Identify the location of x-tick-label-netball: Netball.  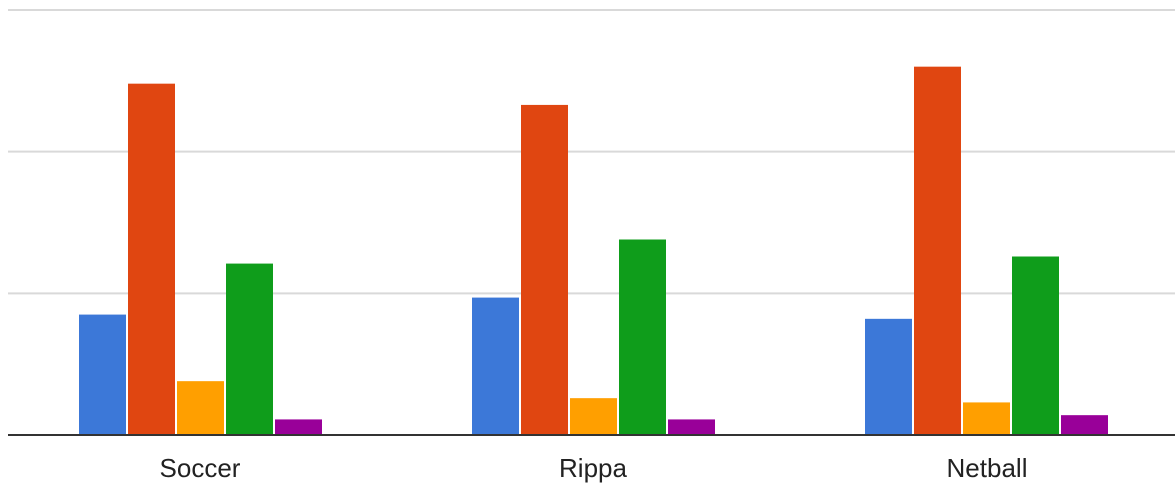
(987, 468).